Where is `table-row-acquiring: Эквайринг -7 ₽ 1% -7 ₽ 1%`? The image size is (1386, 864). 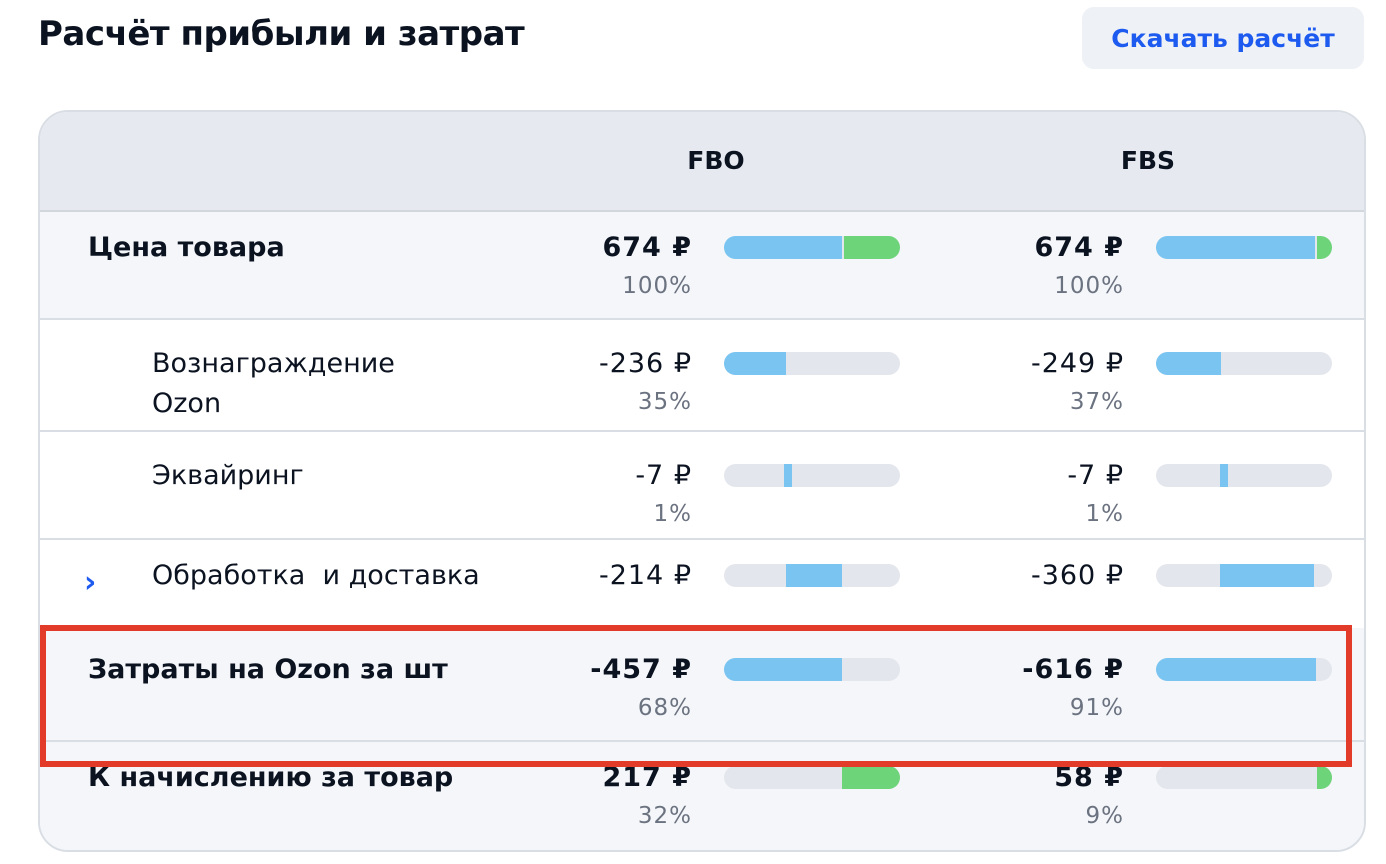
table-row-acquiring: Эквайринг -7 ₽ 1% -7 ₽ 1% is located at coordinates (702, 486).